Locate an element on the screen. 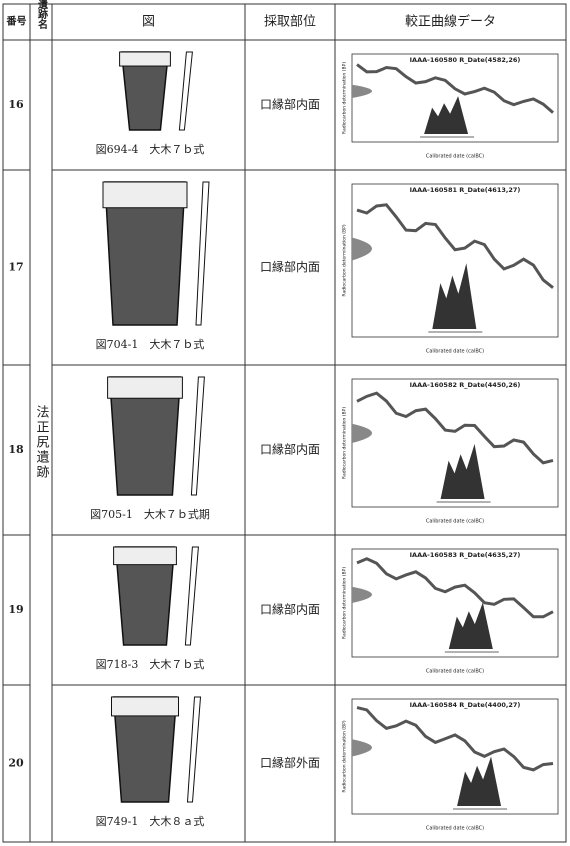 The width and height of the screenshot is (570, 846). chart-title: IAAA-160582 R_Date(4450,26) is located at coordinates (465, 385).